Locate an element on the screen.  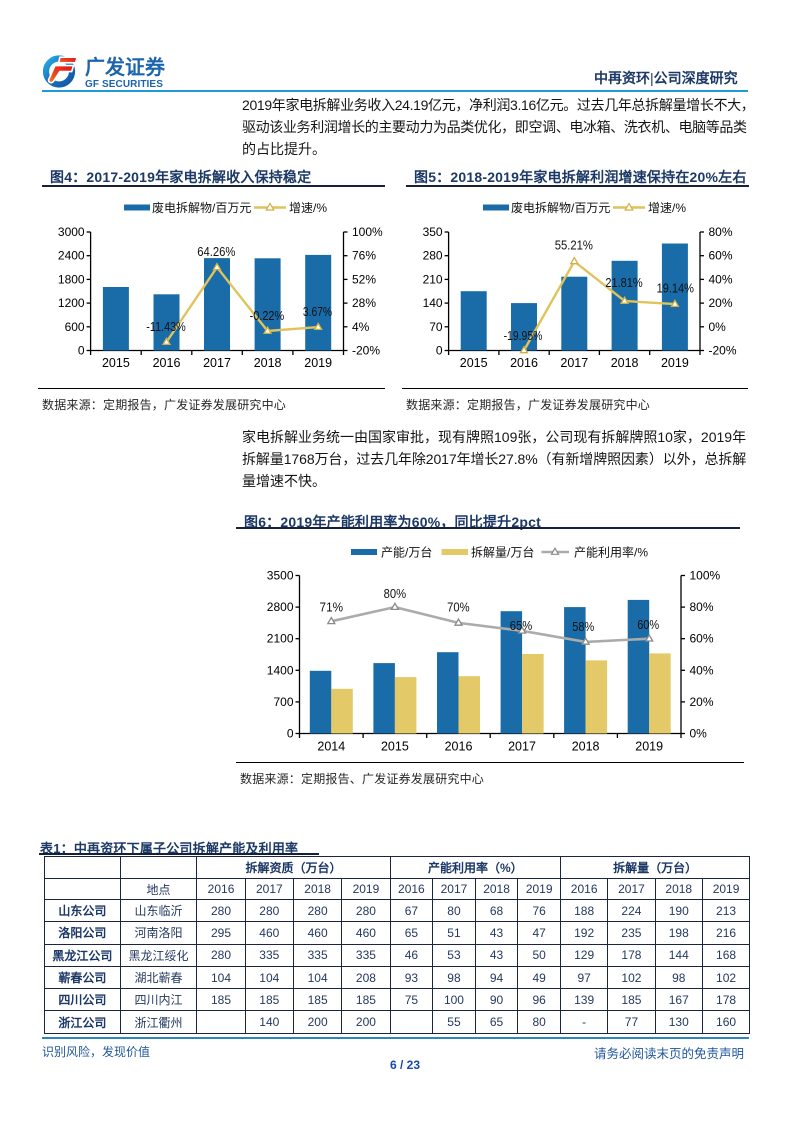
svg-text: 2014 is located at coordinates (331, 747).